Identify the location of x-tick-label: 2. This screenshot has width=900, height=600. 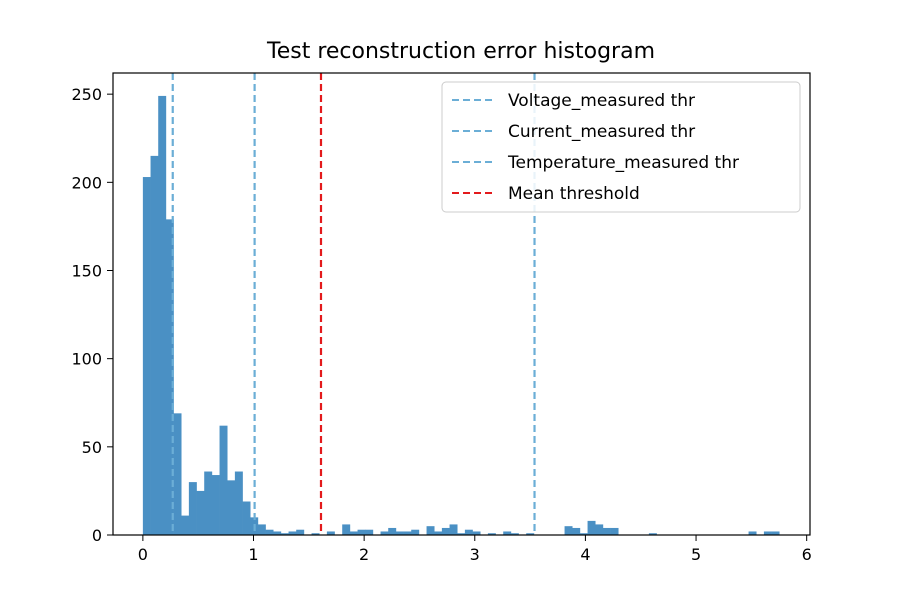
(364, 554).